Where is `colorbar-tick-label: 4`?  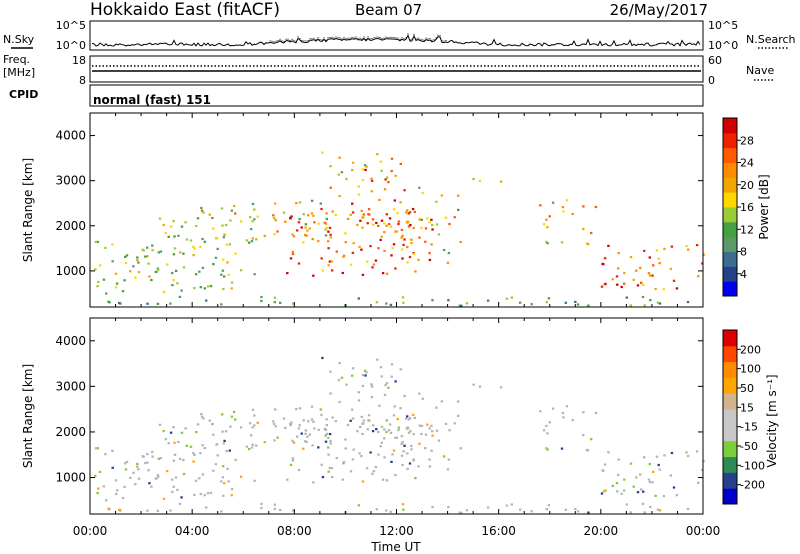
colorbar-tick-label: 4 is located at coordinates (743, 274).